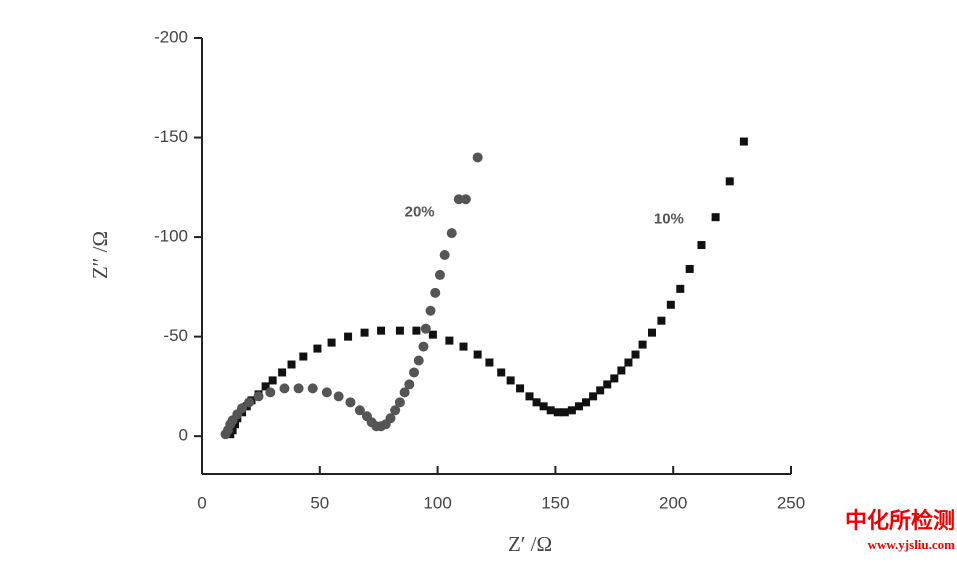  Describe the element at coordinates (171, 36) in the screenshot. I see `y-tick-label: -200` at that location.